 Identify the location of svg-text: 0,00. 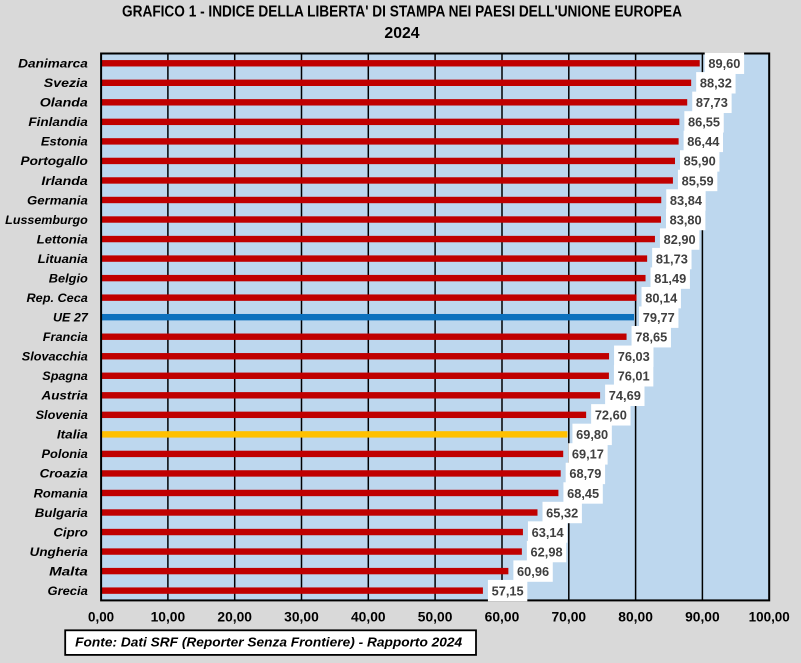
(101, 616).